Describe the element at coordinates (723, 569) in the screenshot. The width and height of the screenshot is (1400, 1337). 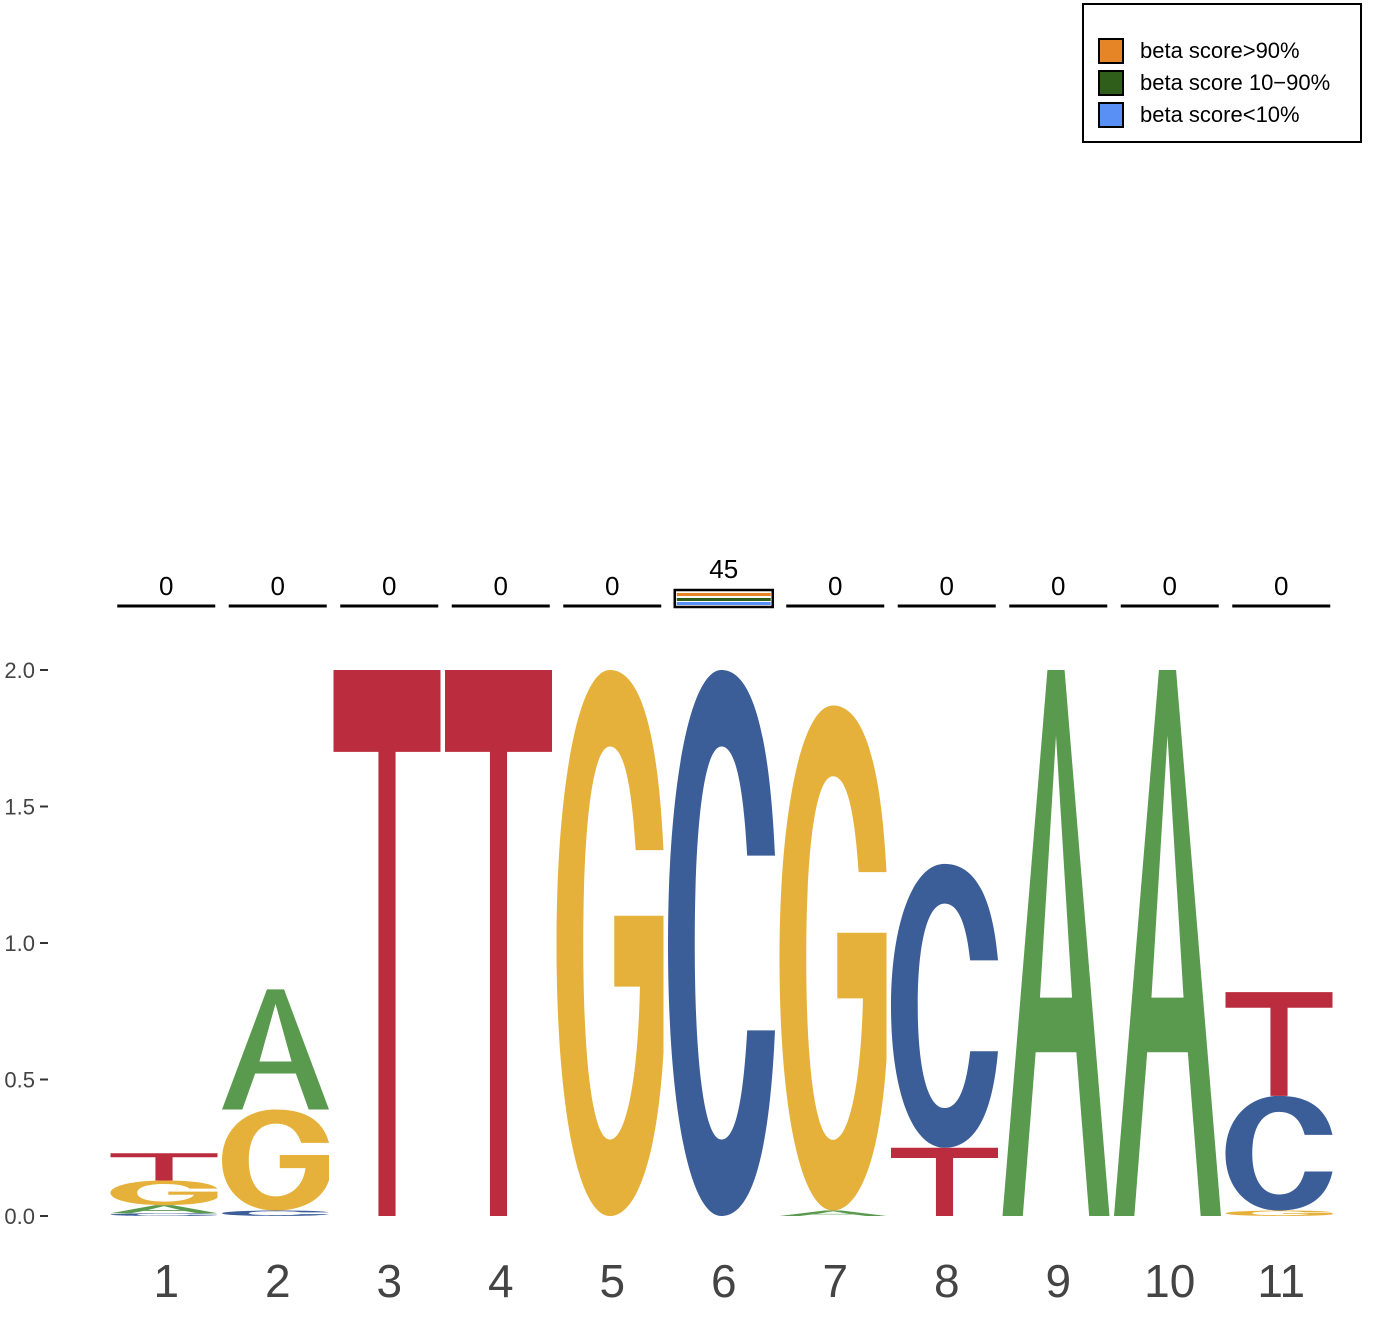
I see `annotation-count-label: 45` at that location.